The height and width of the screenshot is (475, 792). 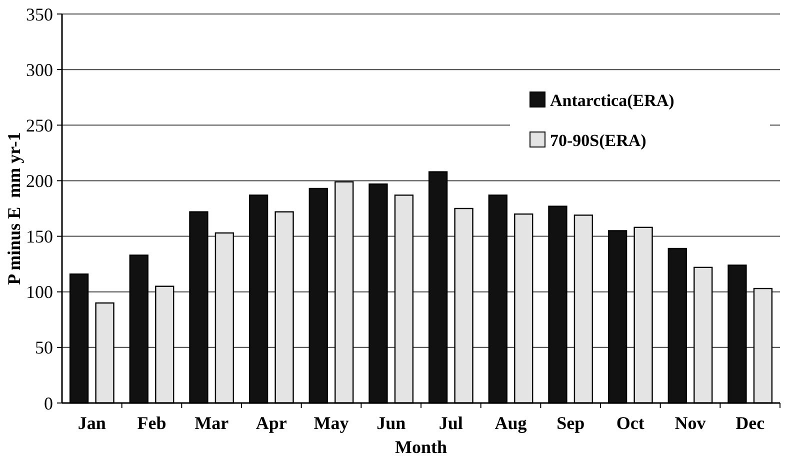 What do you see at coordinates (690, 423) in the screenshot?
I see `x-tick-label: Nov` at bounding box center [690, 423].